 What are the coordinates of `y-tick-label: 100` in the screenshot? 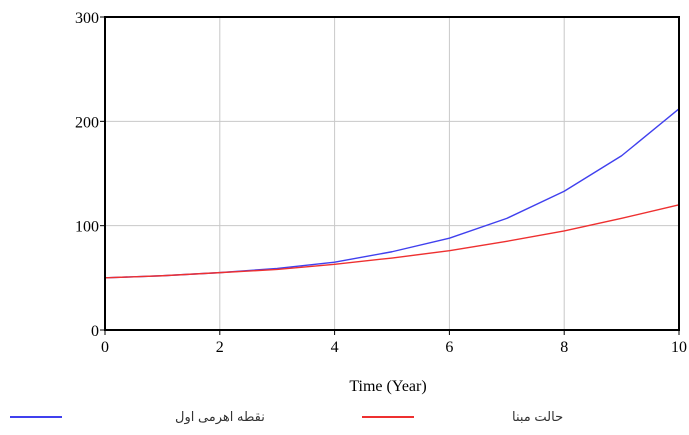 It's located at (87, 227).